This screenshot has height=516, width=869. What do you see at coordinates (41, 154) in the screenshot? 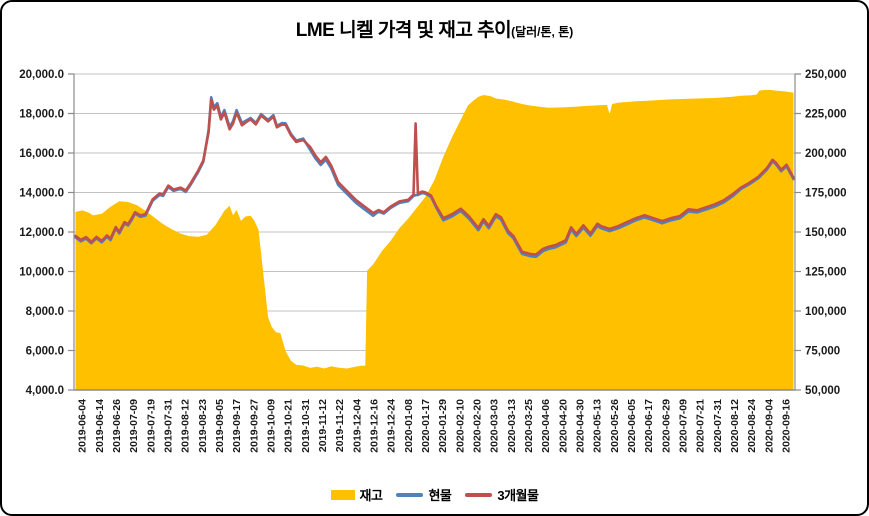
I see `left-axis-label: 16,000.0` at bounding box center [41, 154].